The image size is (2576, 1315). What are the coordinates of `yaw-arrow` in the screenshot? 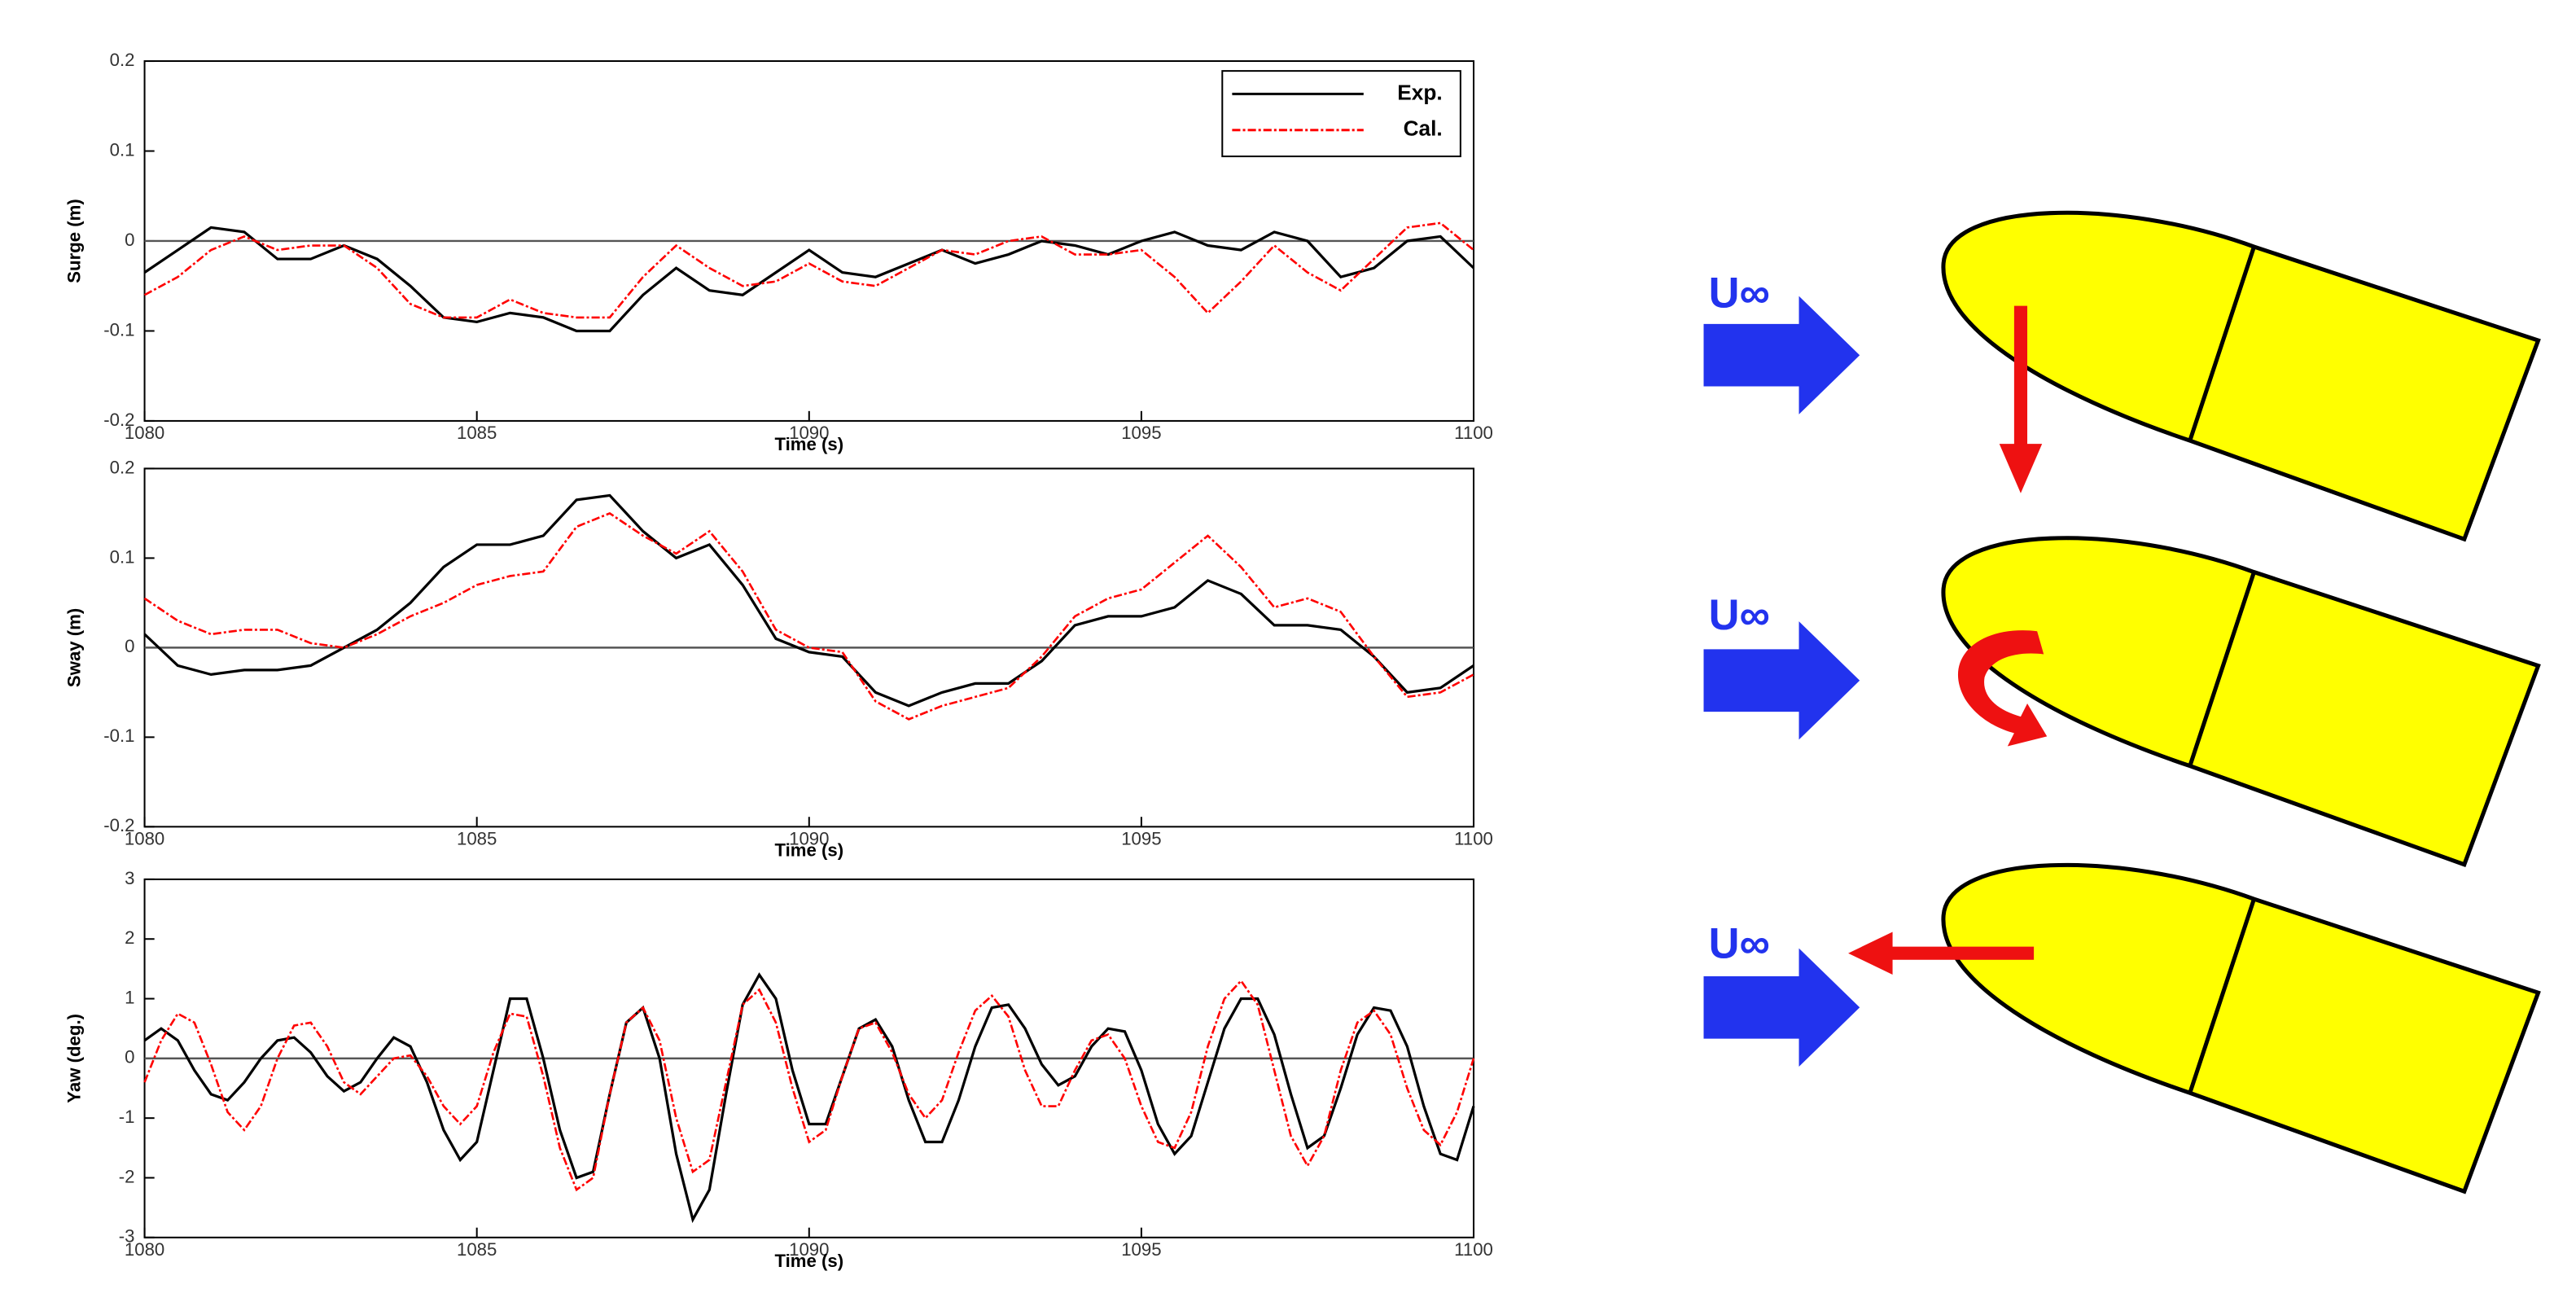 It's located at (2002, 688).